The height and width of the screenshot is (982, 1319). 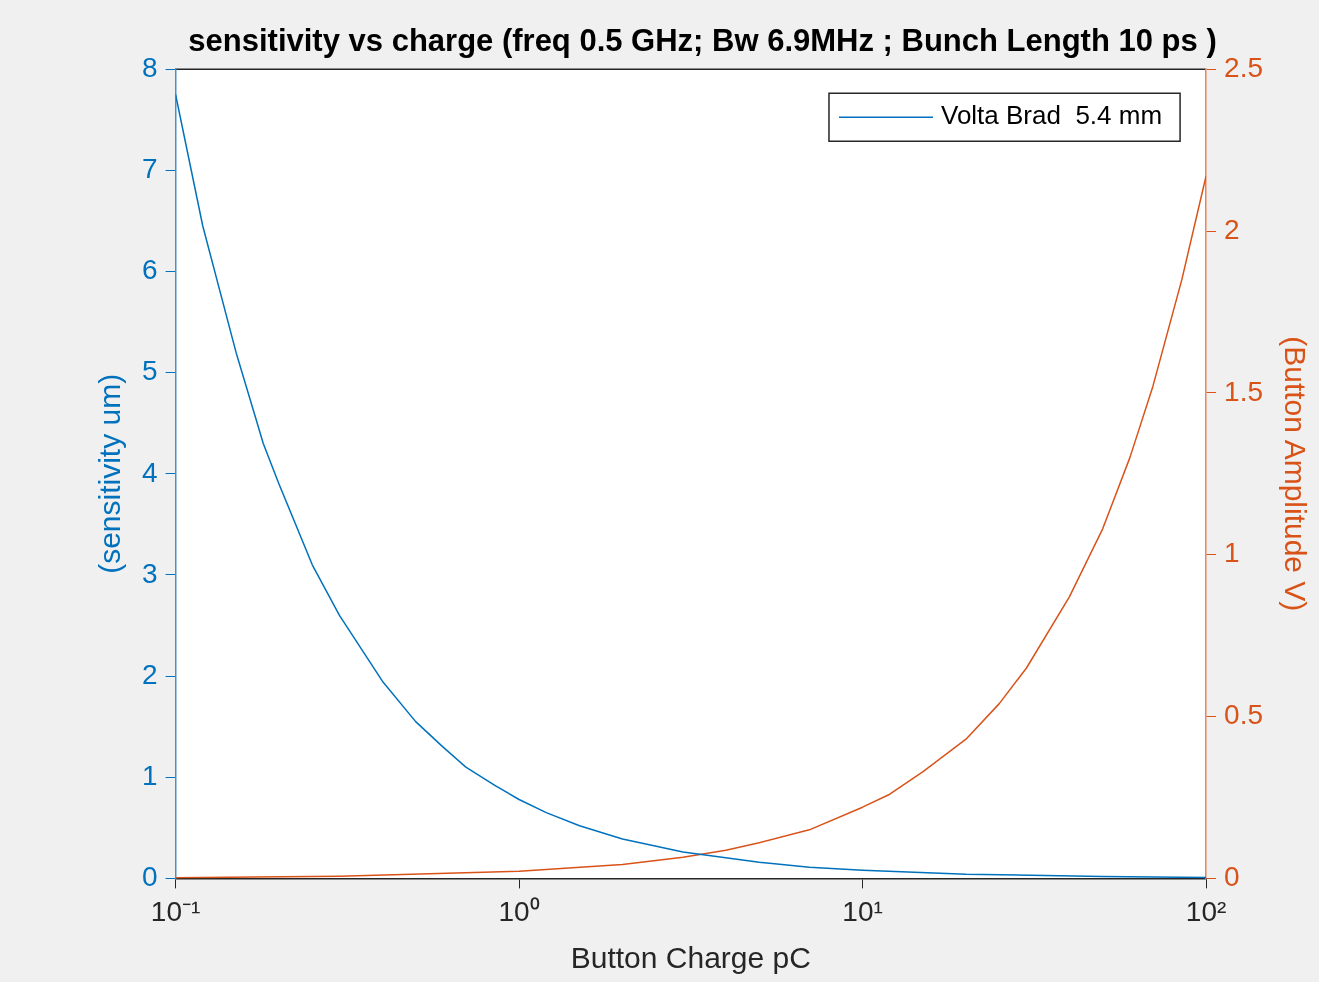 I want to click on x-tick-label: 10⁻¹, so click(x=175, y=911).